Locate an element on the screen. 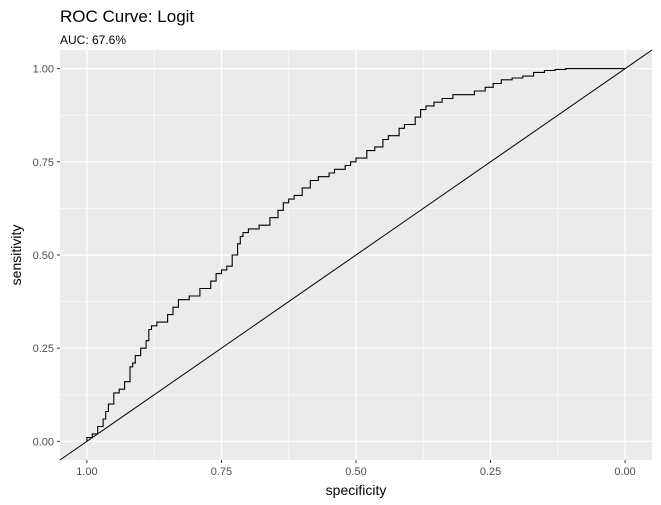 The width and height of the screenshot is (661, 505). chart-subtitle: AUC: 67.6% is located at coordinates (93, 40).